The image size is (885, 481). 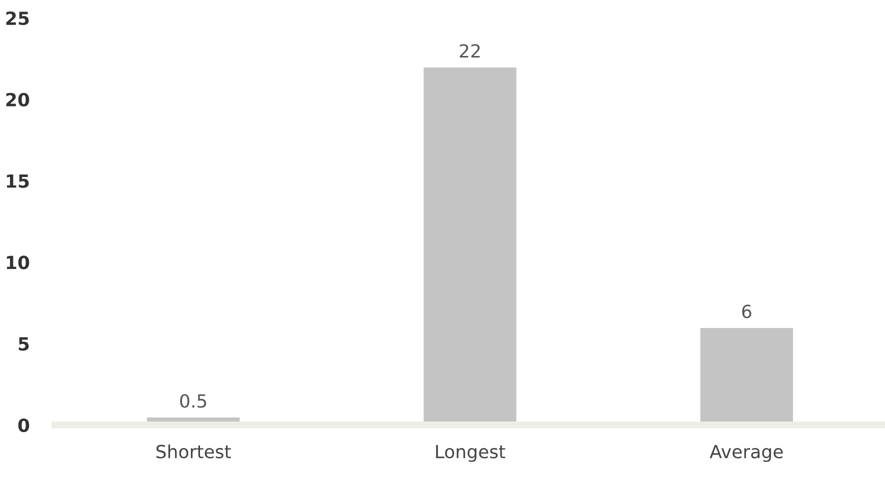 What do you see at coordinates (18, 263) in the screenshot?
I see `y-tick-label: 10` at bounding box center [18, 263].